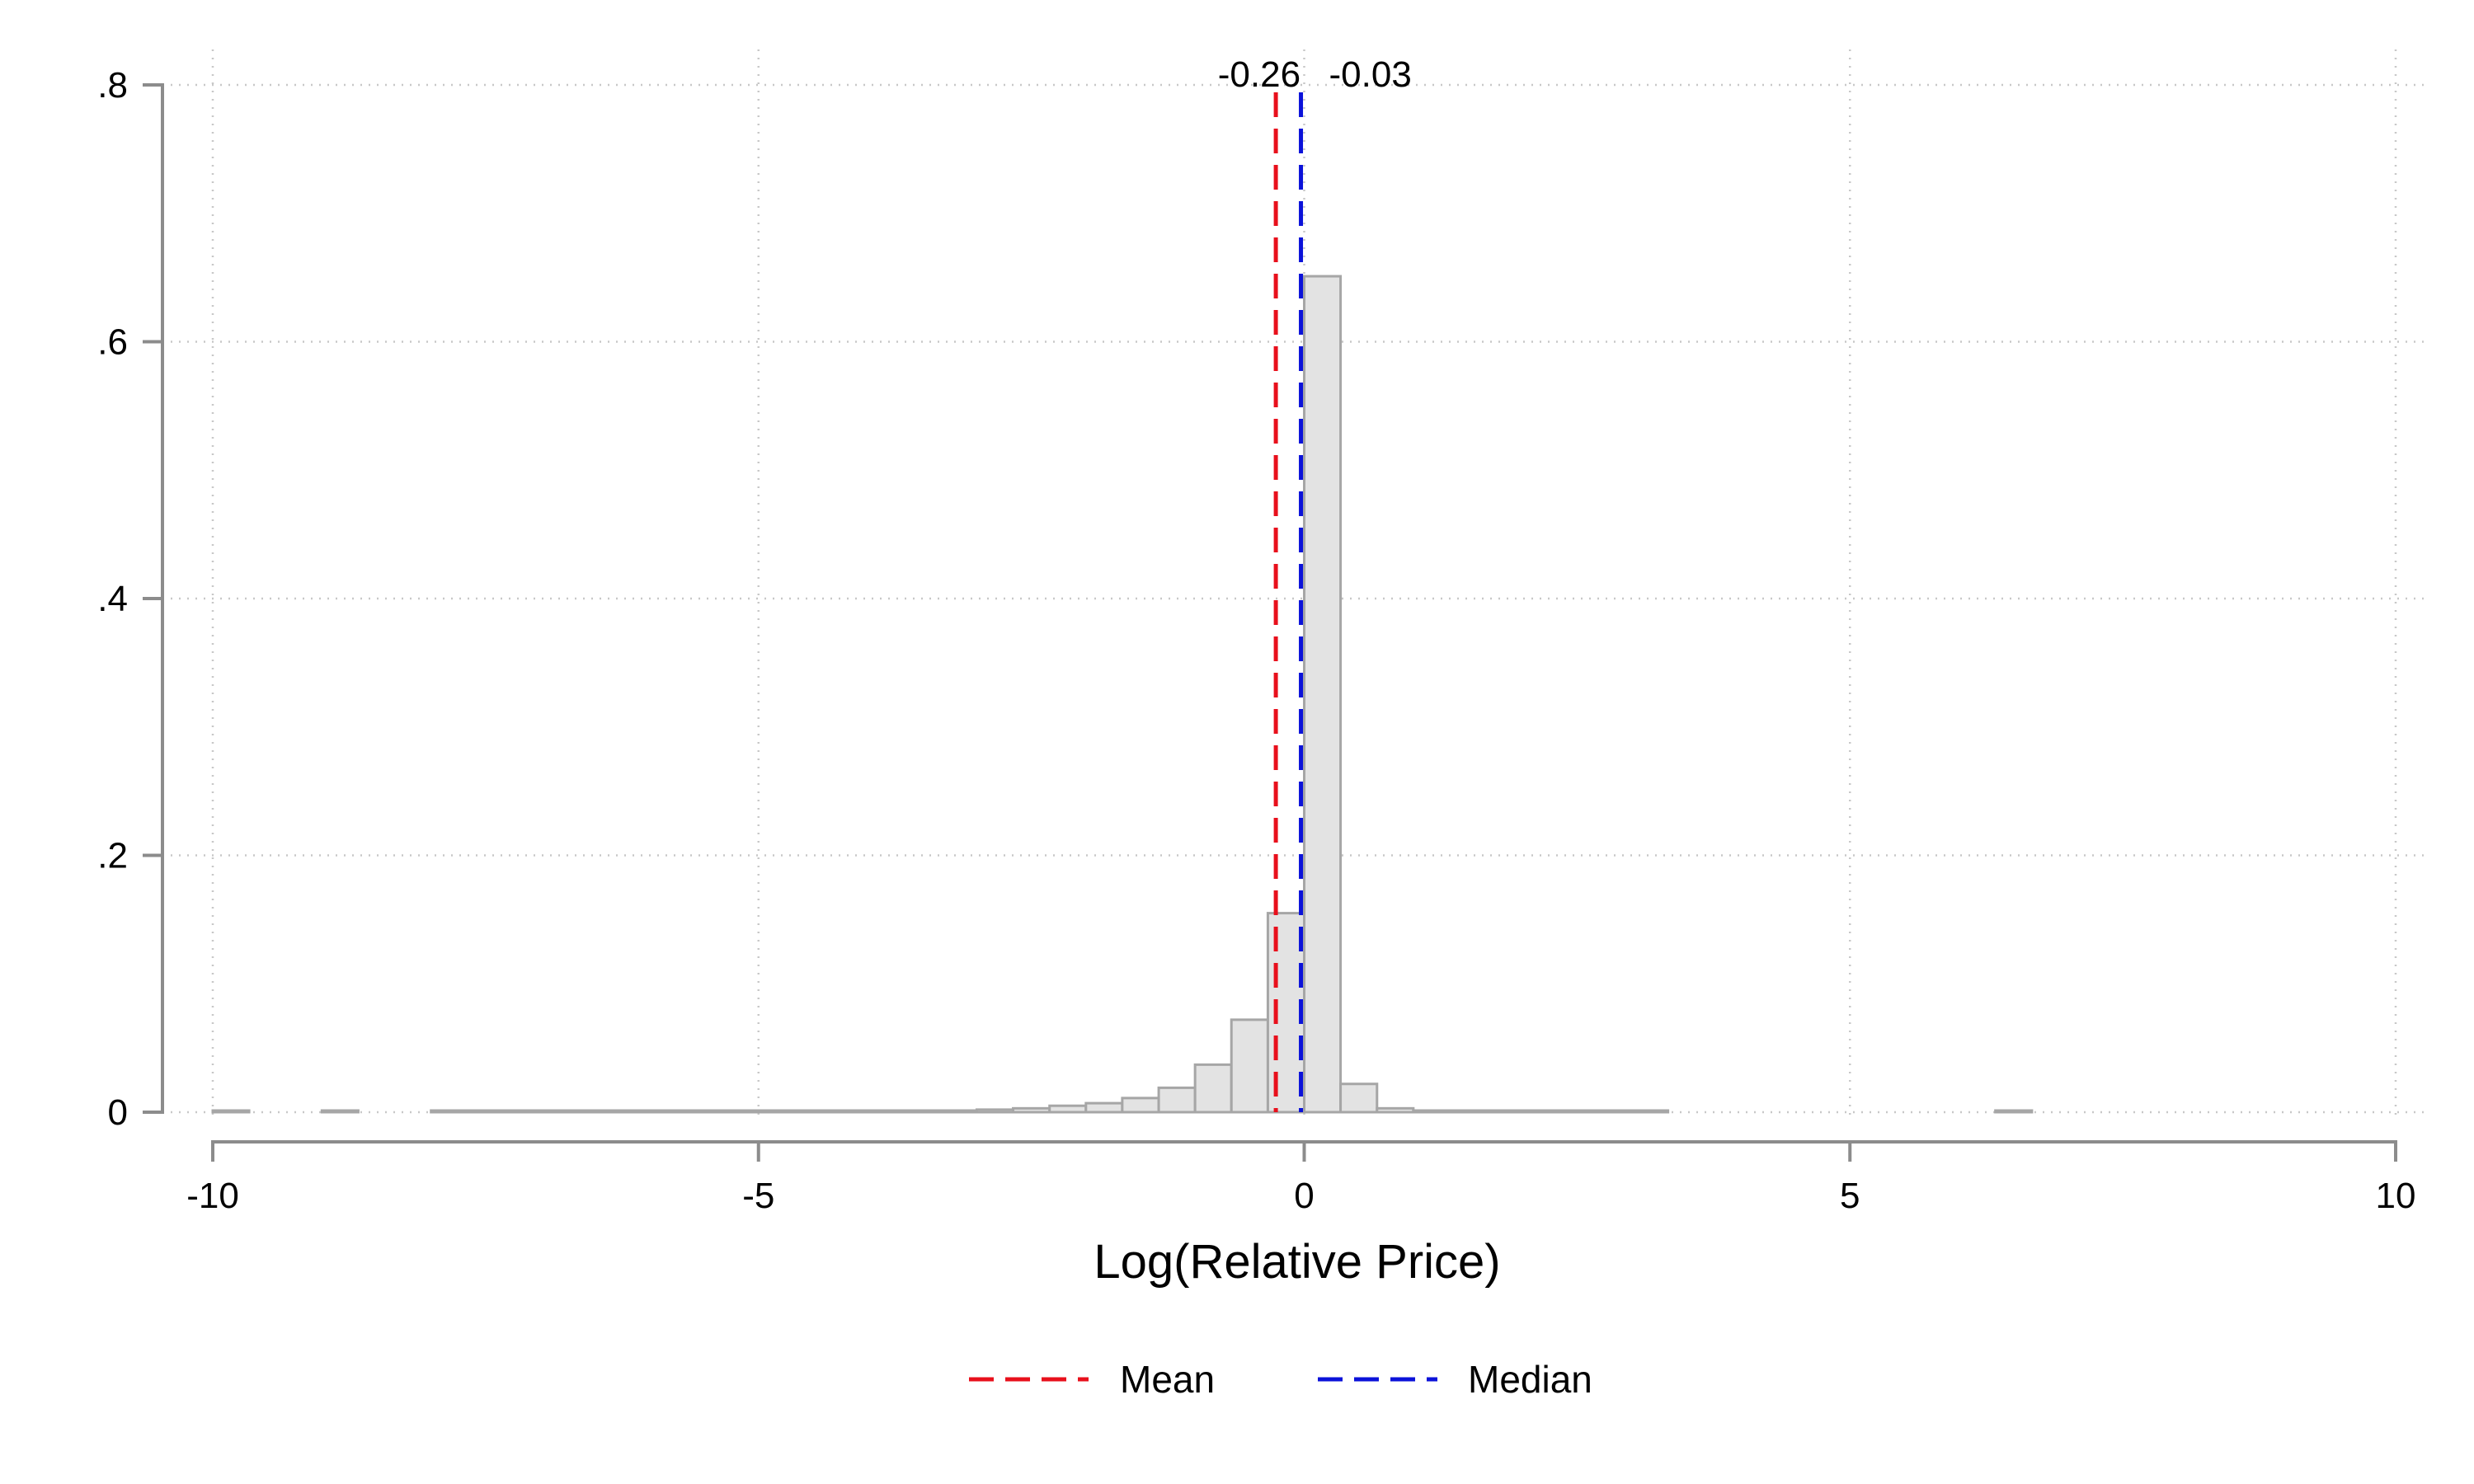 This screenshot has width=2474, height=1484. What do you see at coordinates (1259, 74) in the screenshot?
I see `reference-label-mean: -0.26` at bounding box center [1259, 74].